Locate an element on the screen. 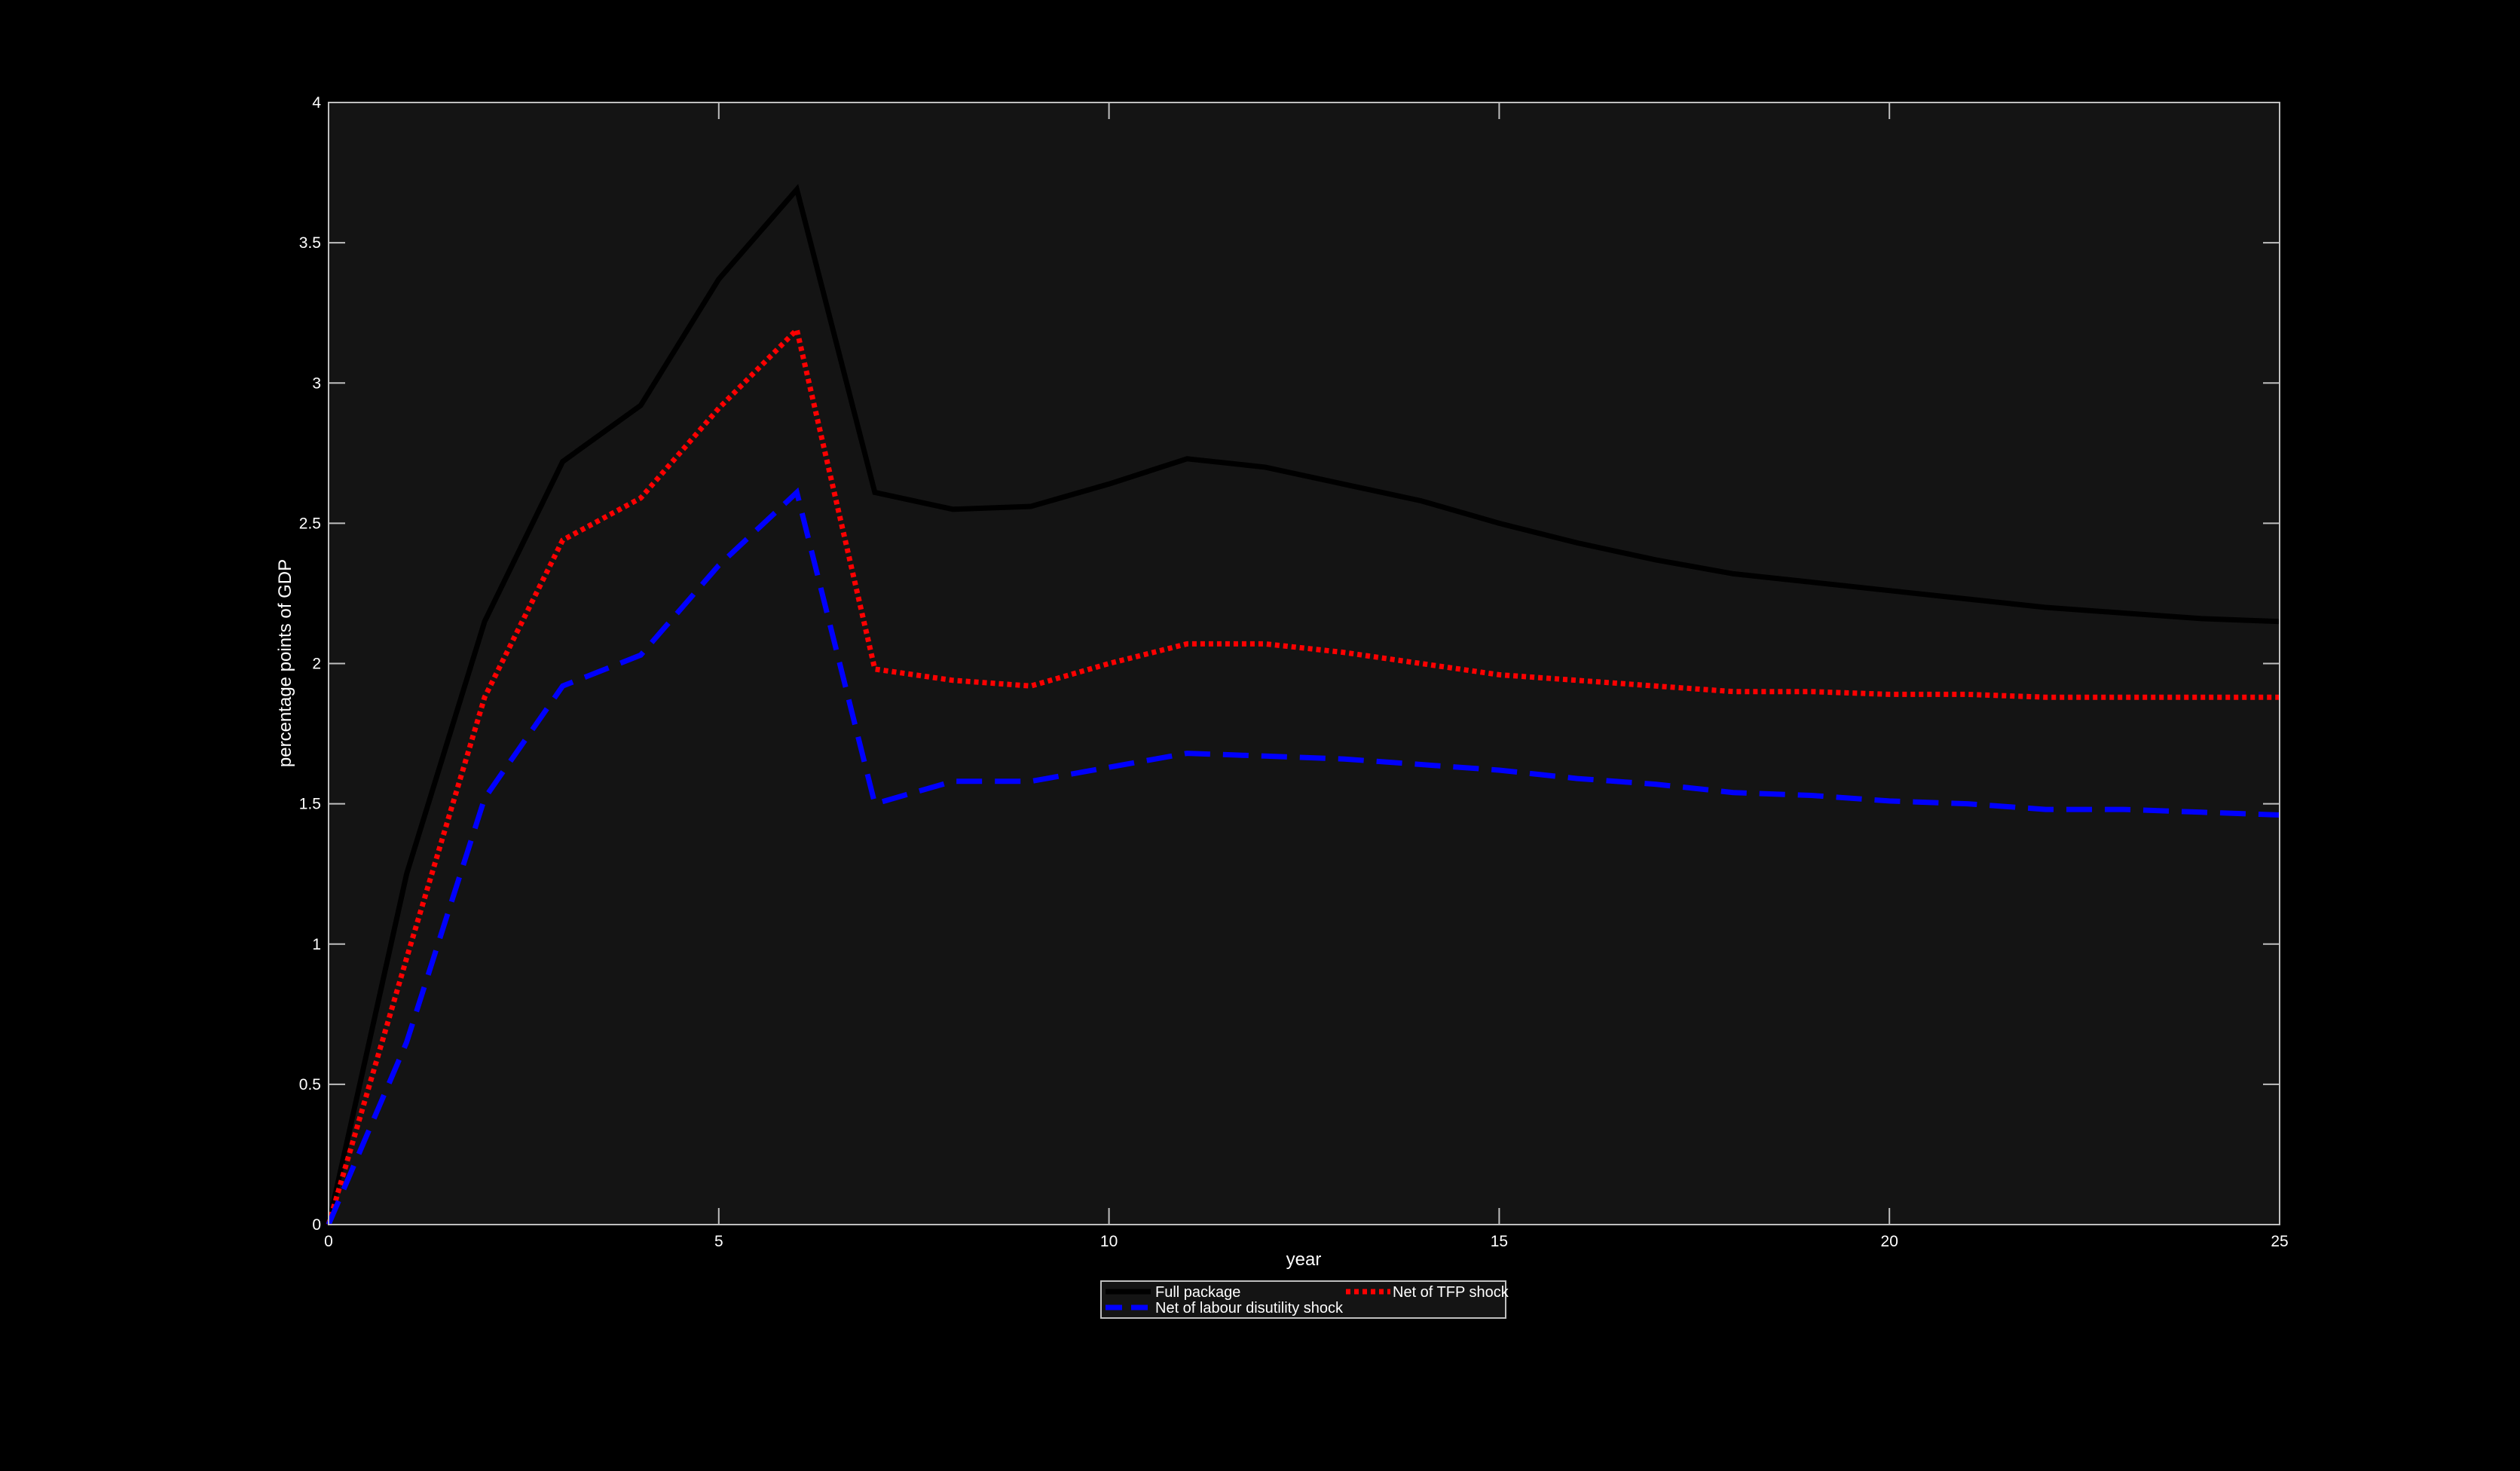 Image resolution: width=2520 pixels, height=1471 pixels. x-tick-label: 25 is located at coordinates (2279, 1241).